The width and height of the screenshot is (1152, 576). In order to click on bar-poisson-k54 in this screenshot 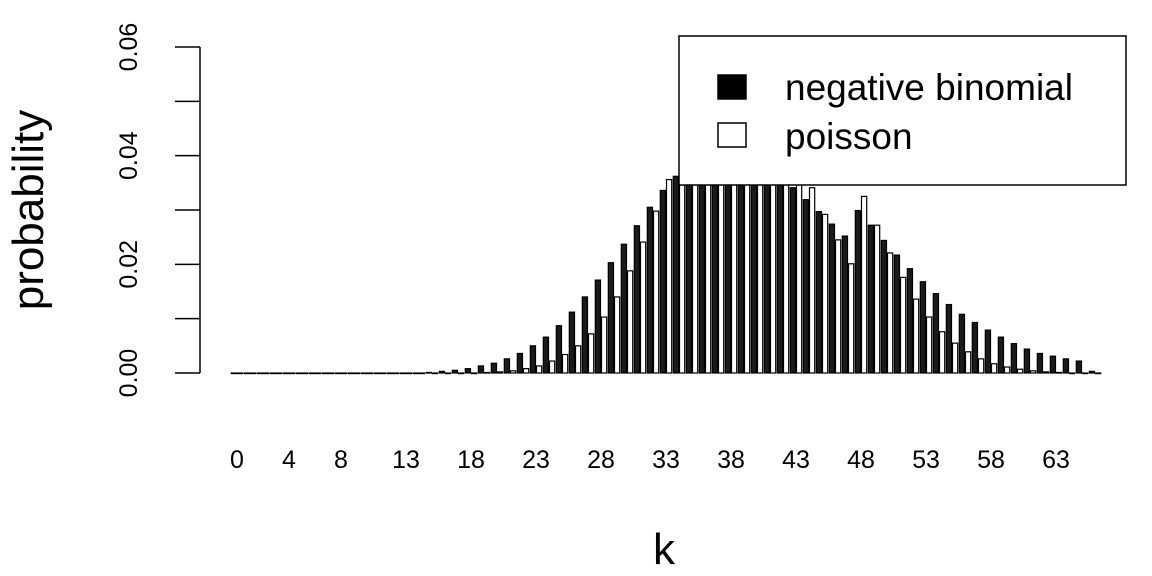, I will do `click(942, 352)`.